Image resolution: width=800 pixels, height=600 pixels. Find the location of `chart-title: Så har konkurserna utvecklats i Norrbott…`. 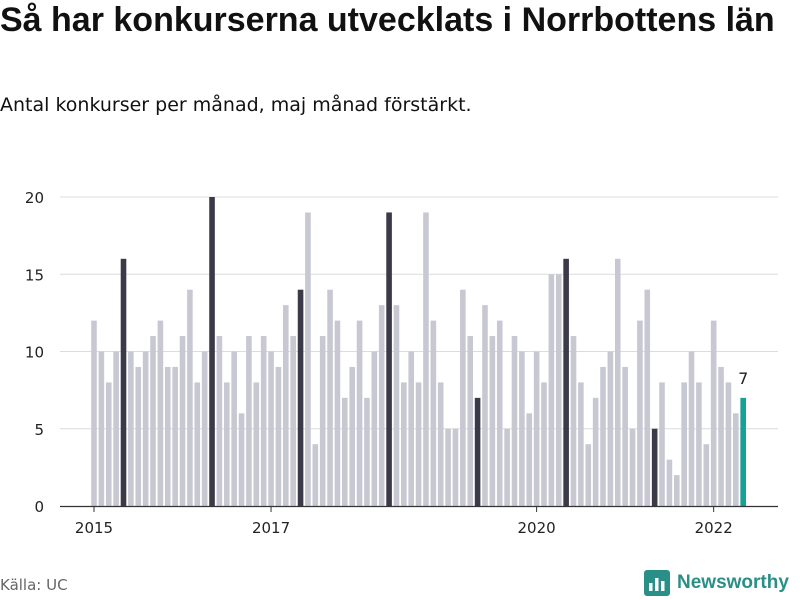

chart-title: Så har konkurserna utvecklats i Norrbott… is located at coordinates (387, 20).